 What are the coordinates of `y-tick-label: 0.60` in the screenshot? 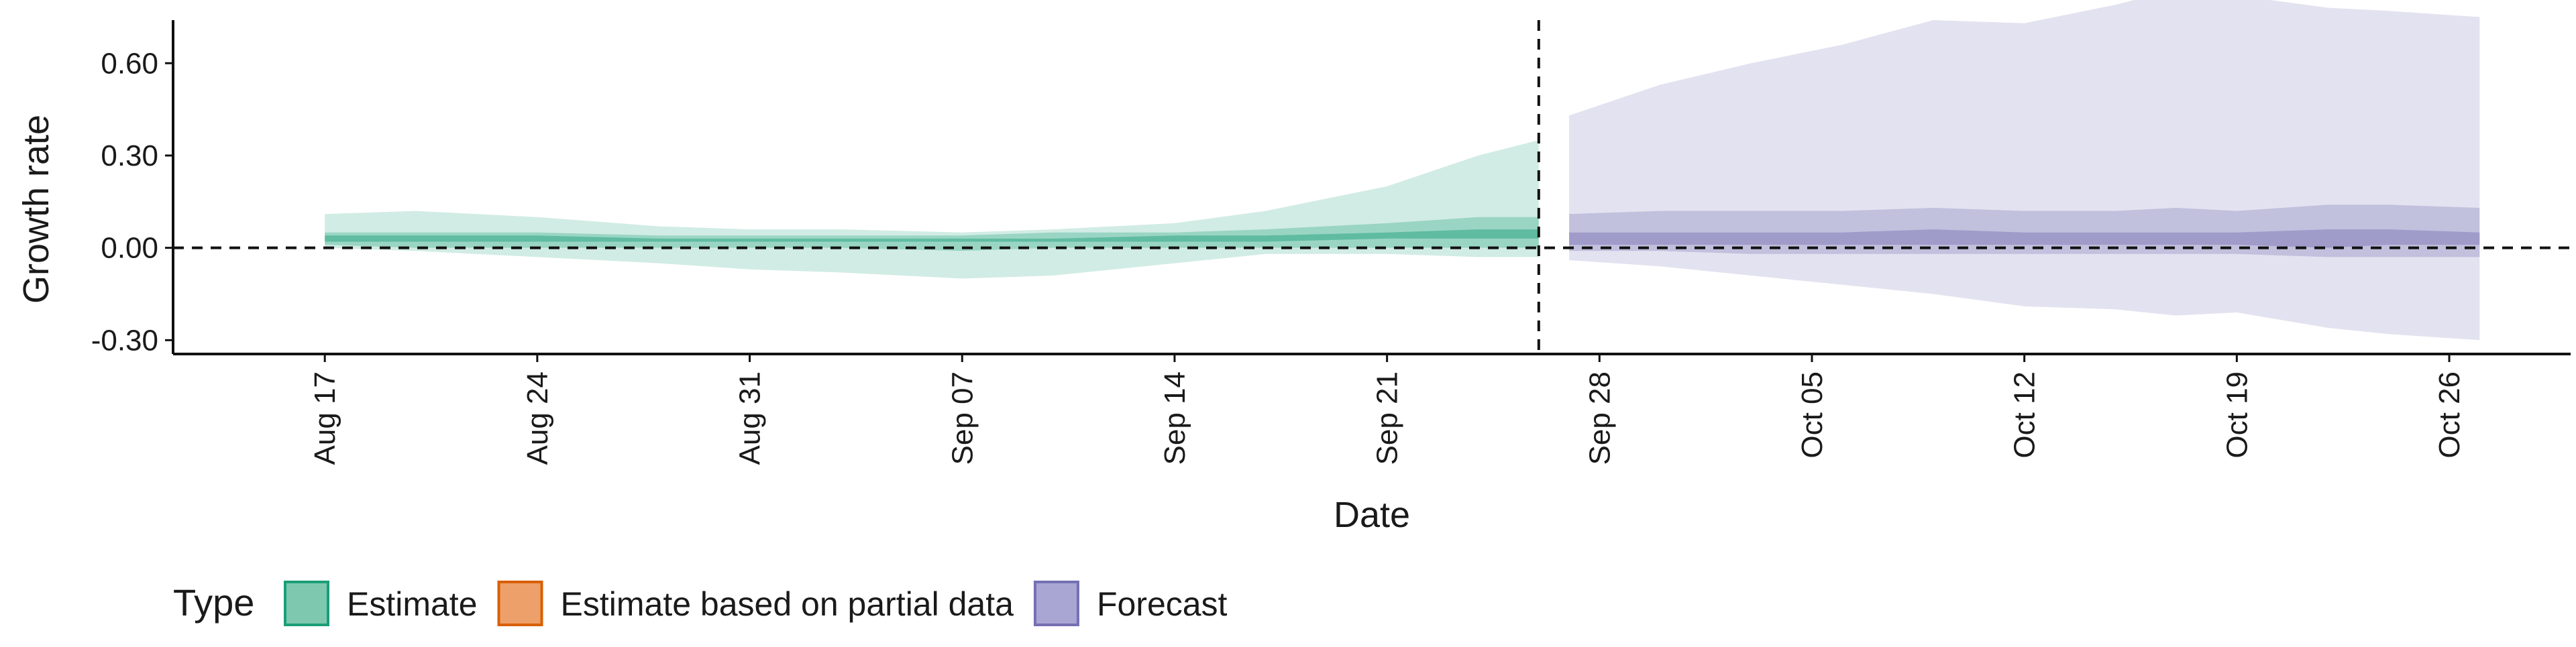 It's located at (129, 64).